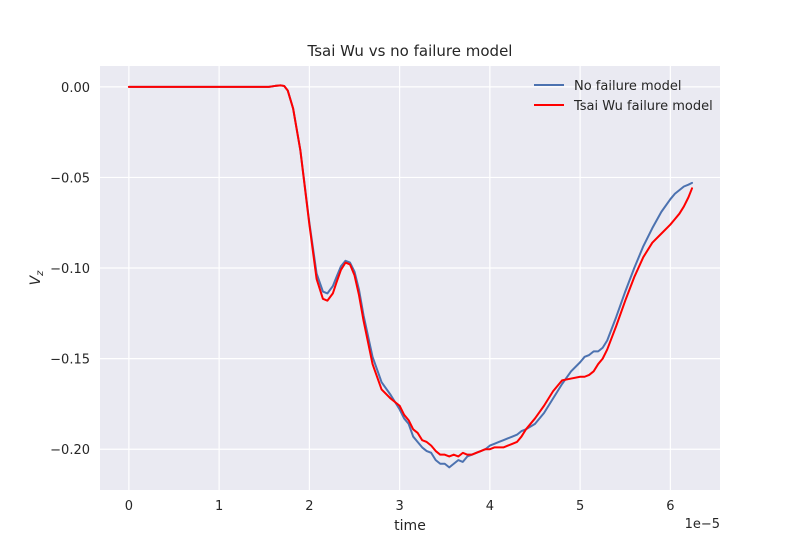 This screenshot has height=550, width=800. I want to click on x-tick-label: 3, so click(399, 506).